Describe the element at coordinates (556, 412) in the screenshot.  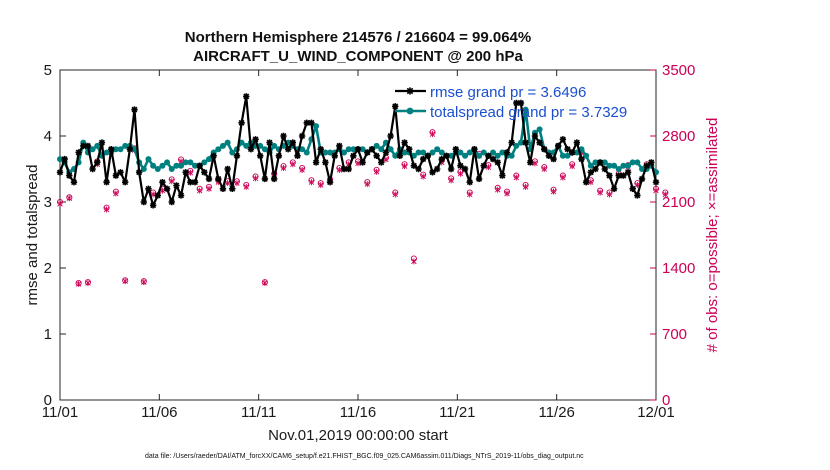
I see `x-tick-label: 11/26` at that location.